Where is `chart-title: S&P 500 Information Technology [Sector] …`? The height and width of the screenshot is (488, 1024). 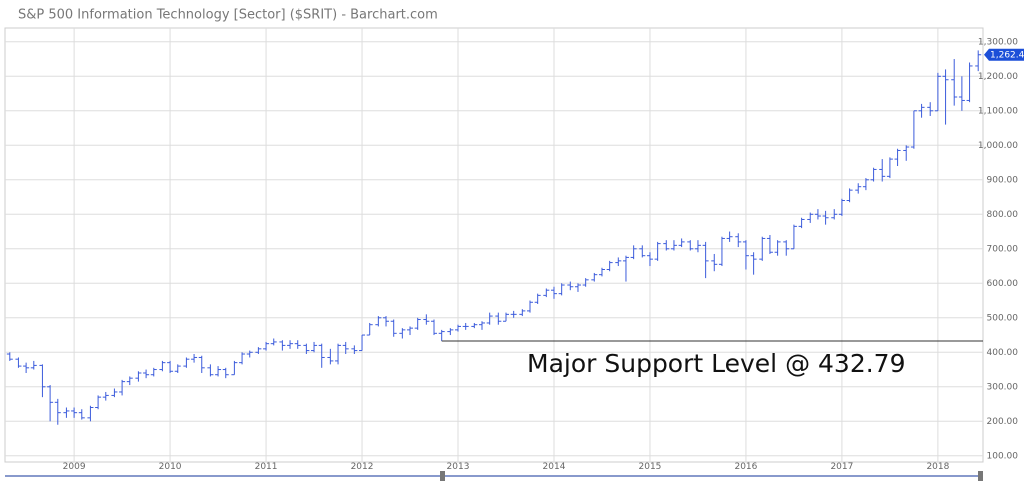
chart-title: S&P 500 Information Technology [Sector] … is located at coordinates (228, 15).